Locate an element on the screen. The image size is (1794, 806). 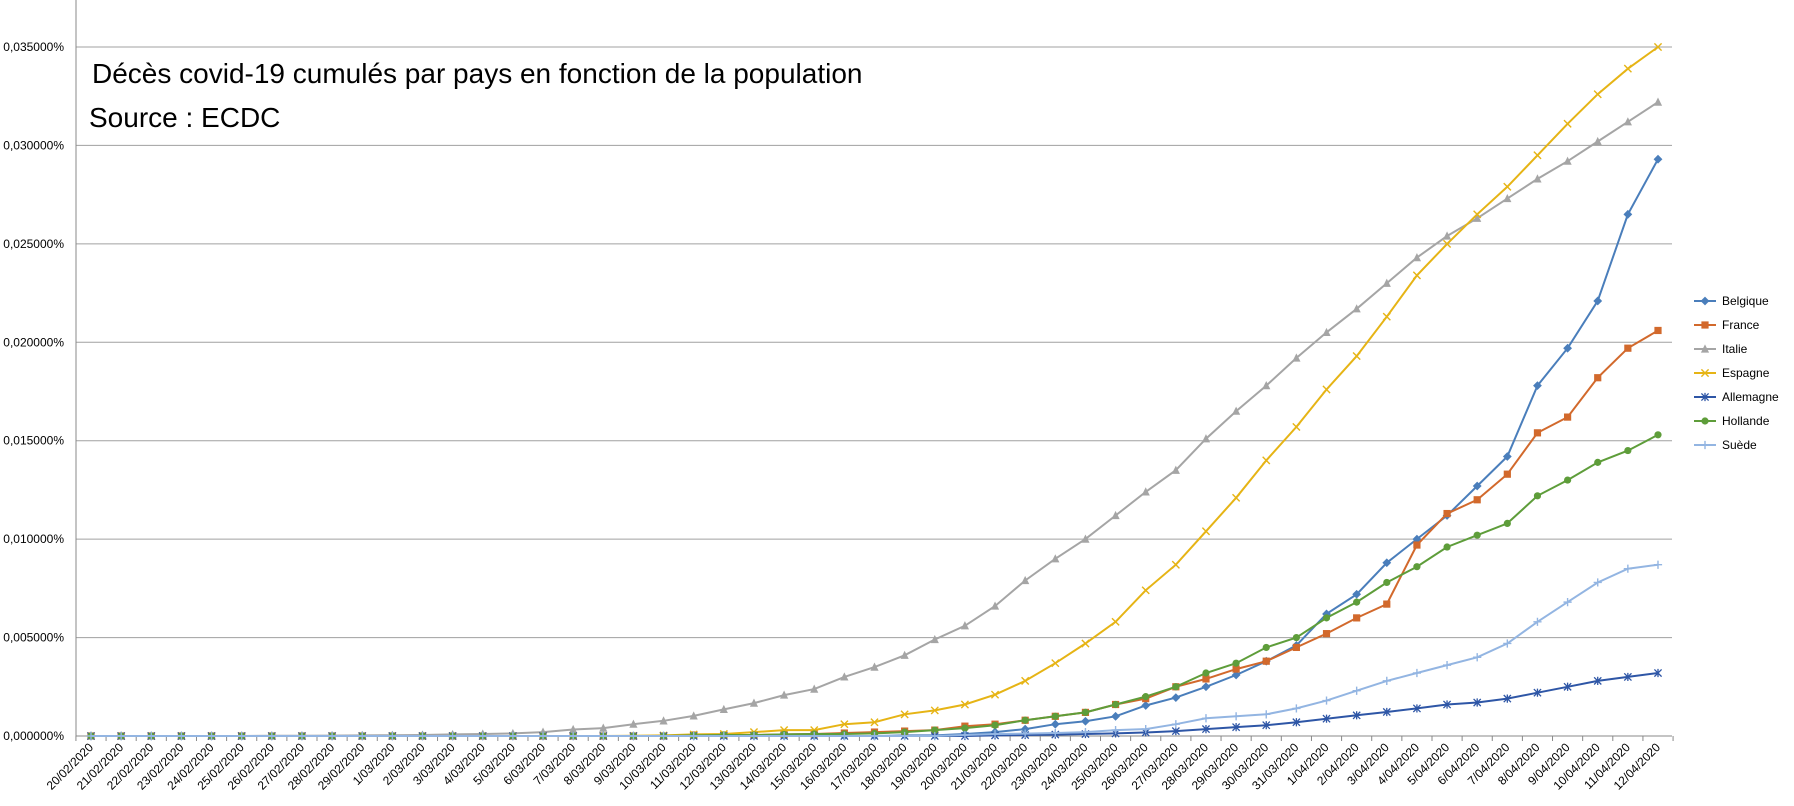
legend-label: Italie is located at coordinates (1735, 349).